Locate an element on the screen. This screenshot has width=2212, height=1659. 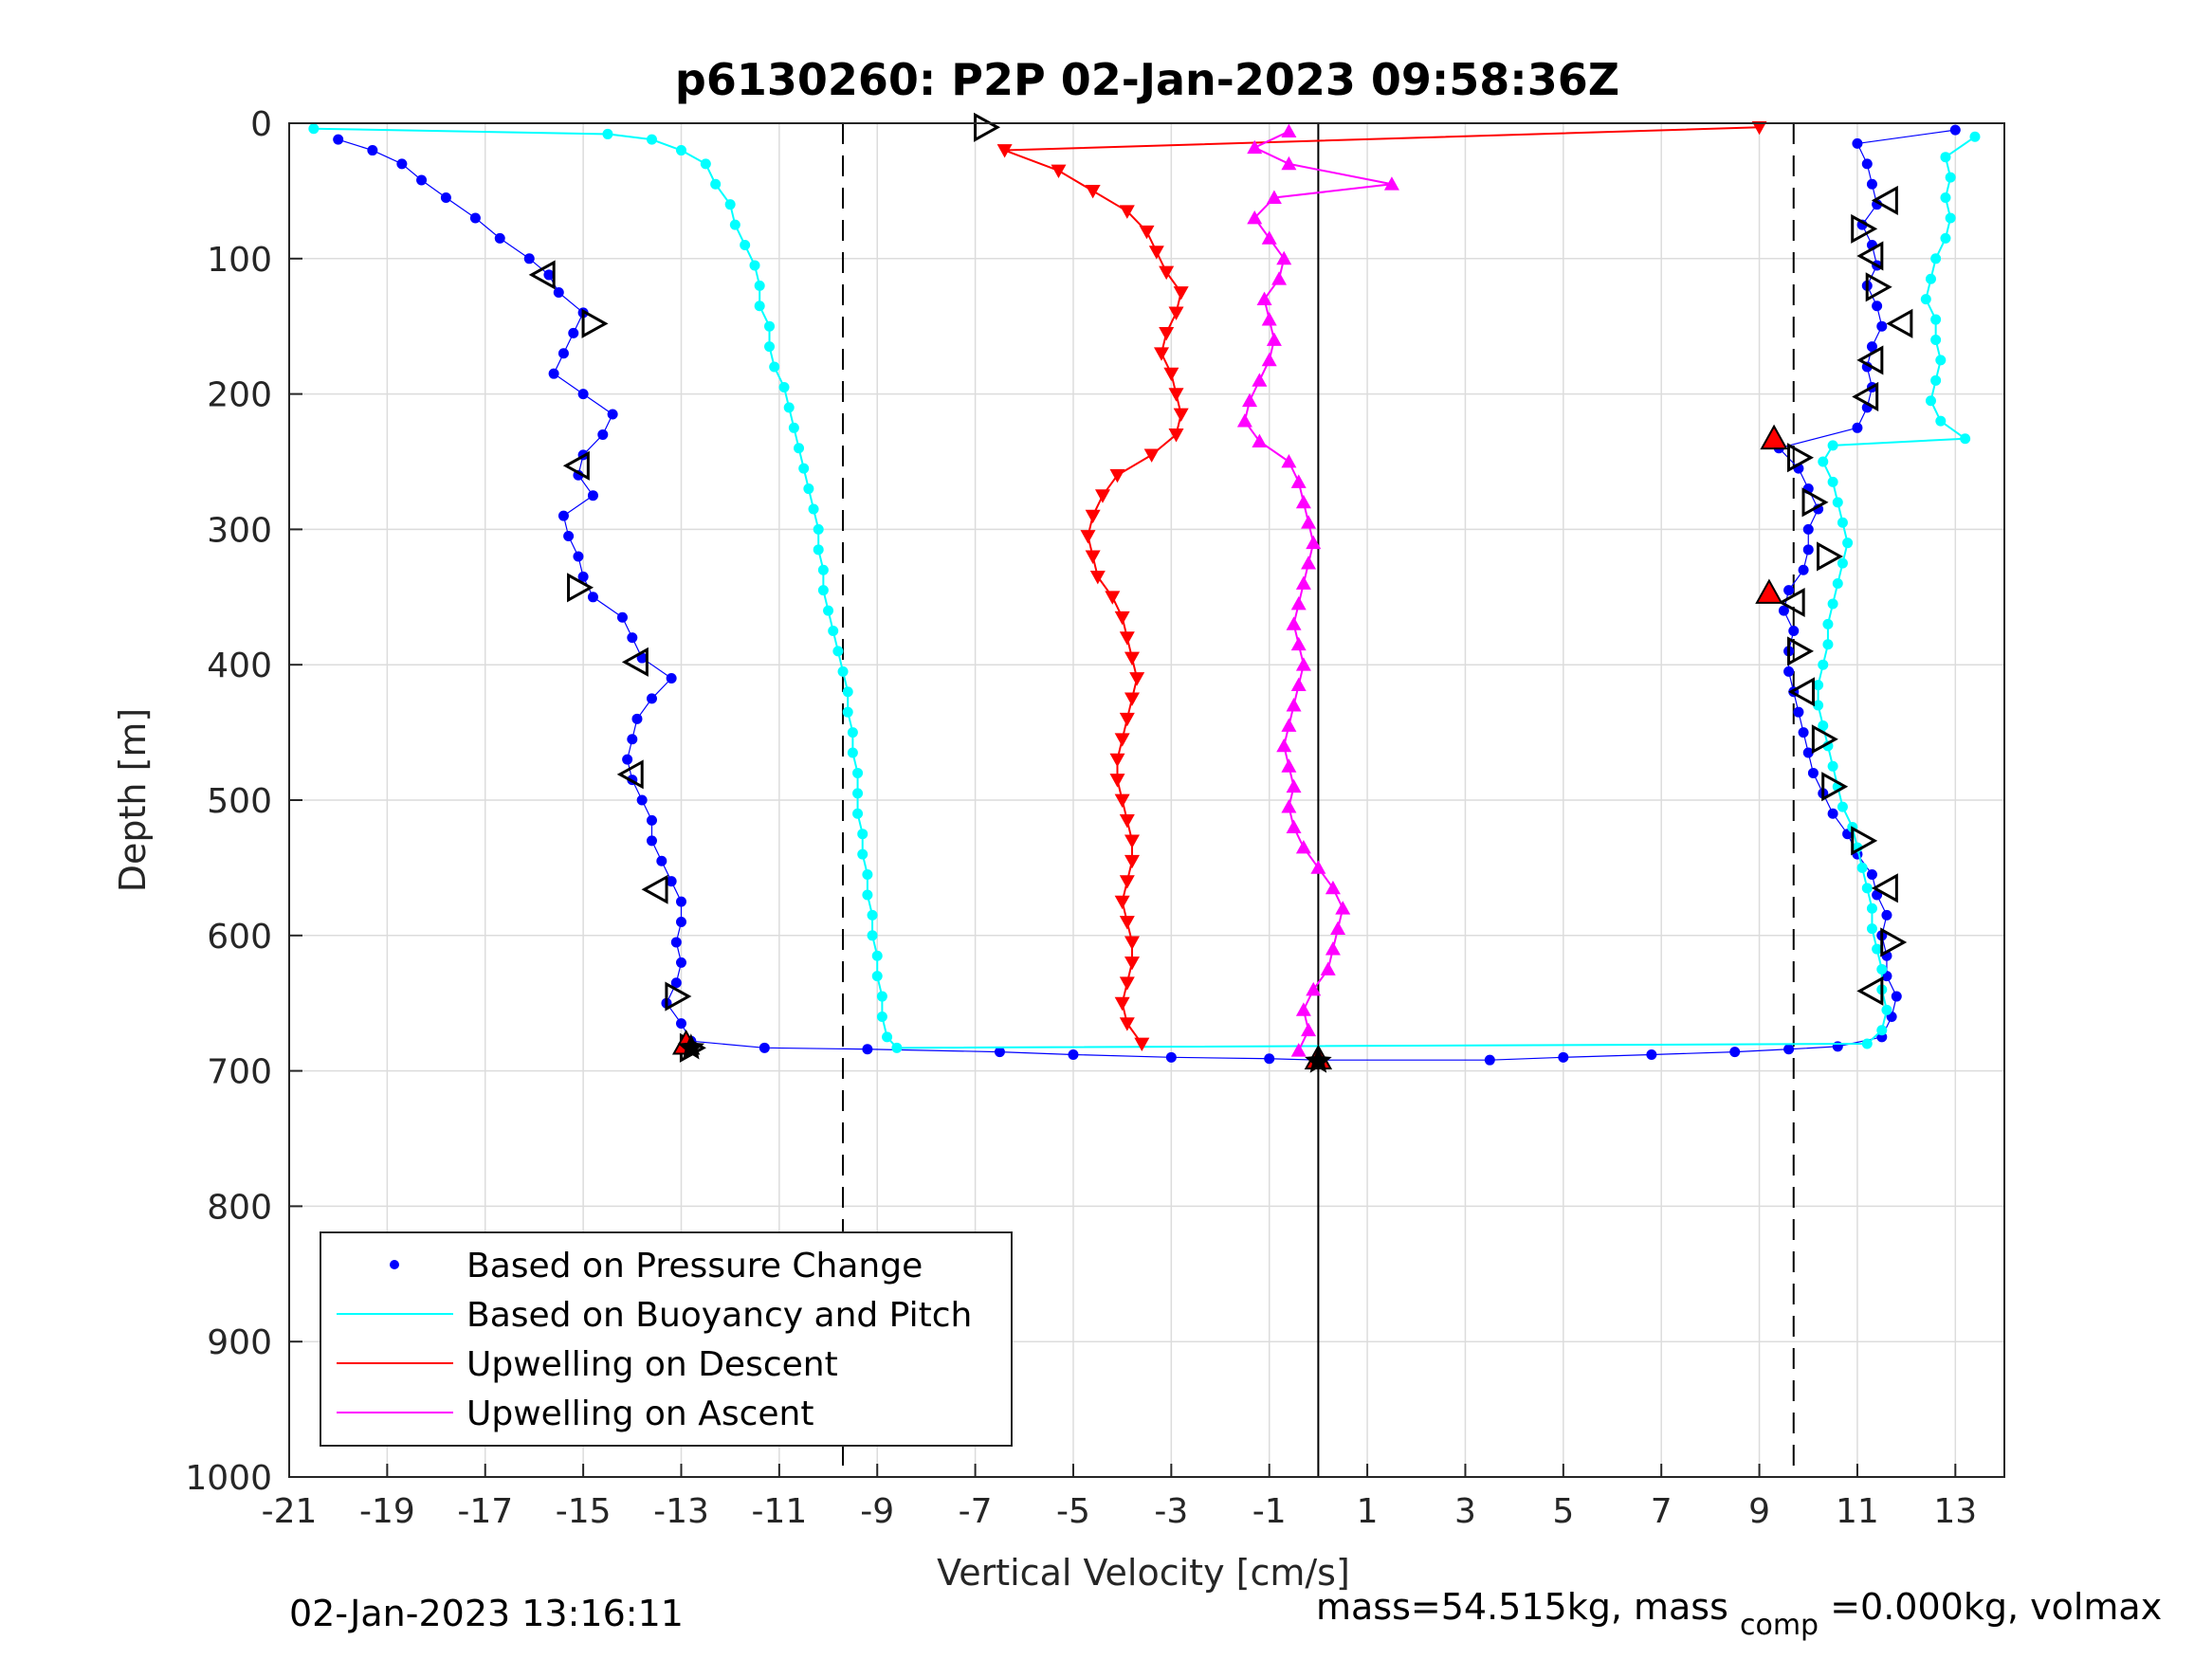
legend-label: Upwelling on Descent is located at coordinates (652, 1364).